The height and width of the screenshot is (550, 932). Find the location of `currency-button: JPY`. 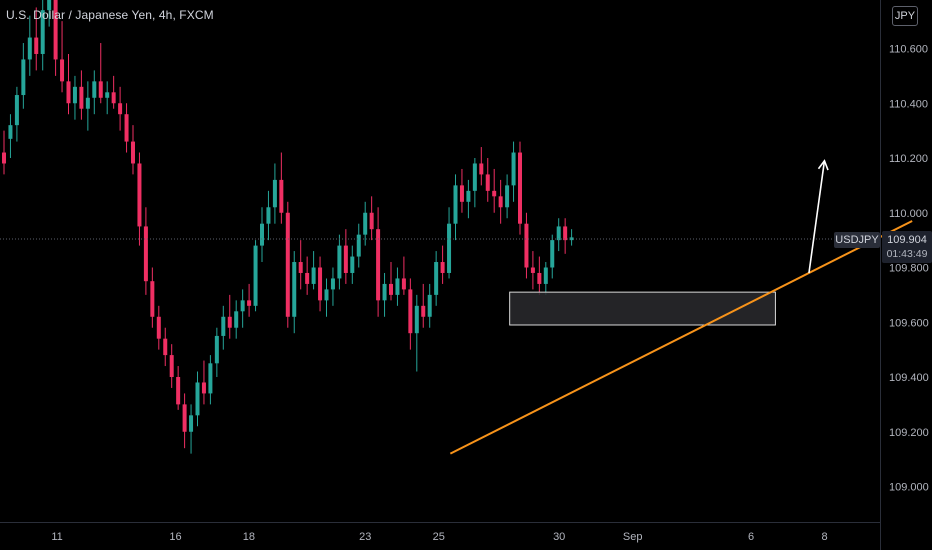

currency-button: JPY is located at coordinates (905, 16).